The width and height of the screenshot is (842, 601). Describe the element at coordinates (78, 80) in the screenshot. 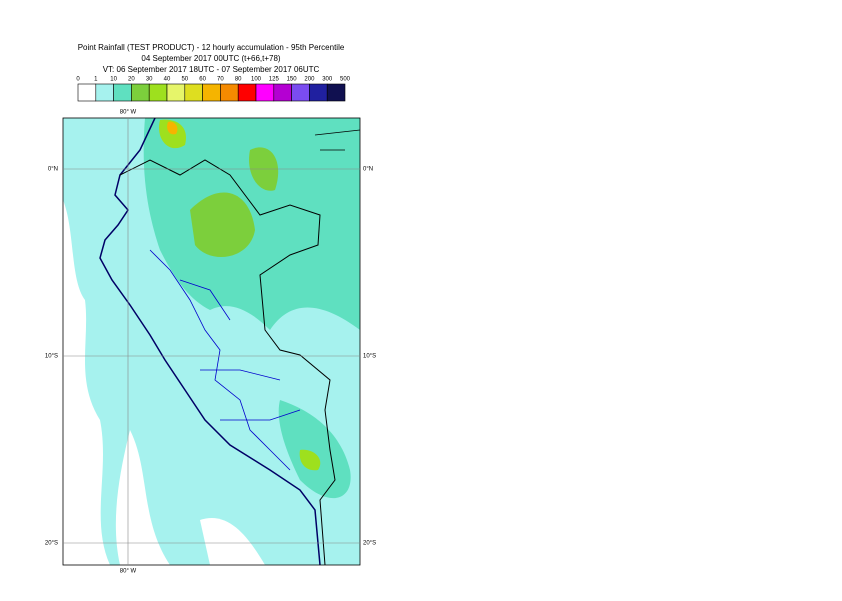

I see `legend-label: 0` at that location.